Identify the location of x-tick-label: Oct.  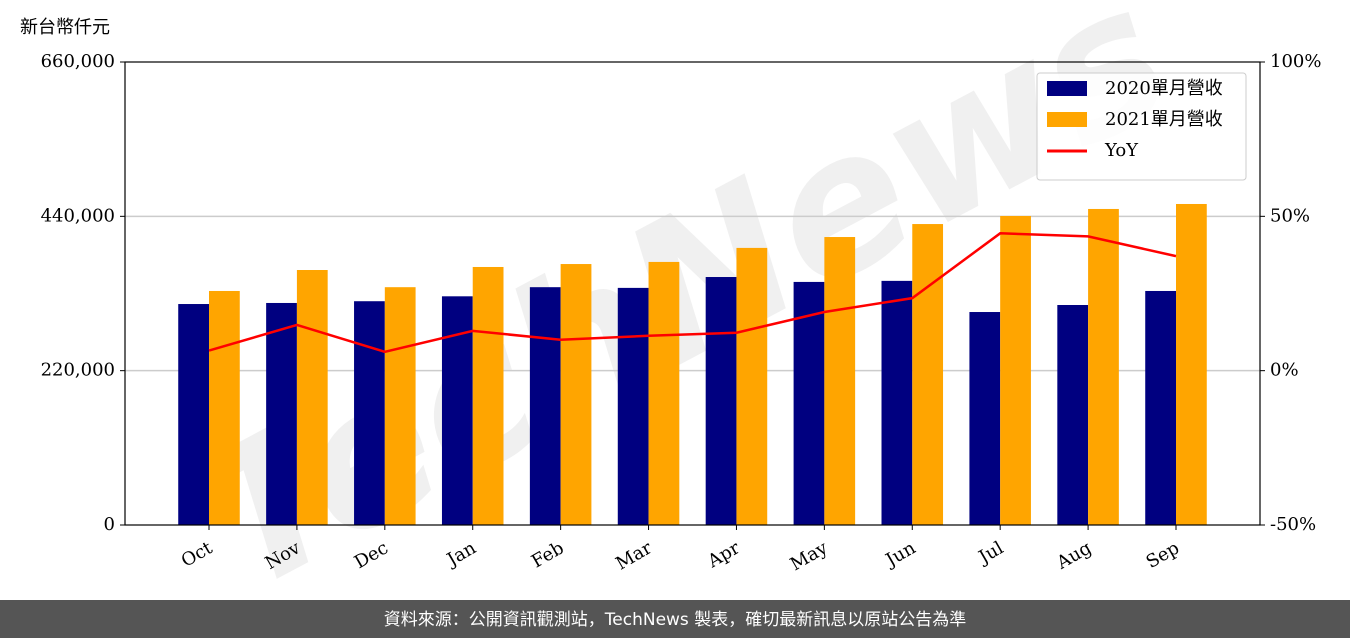
(197, 554).